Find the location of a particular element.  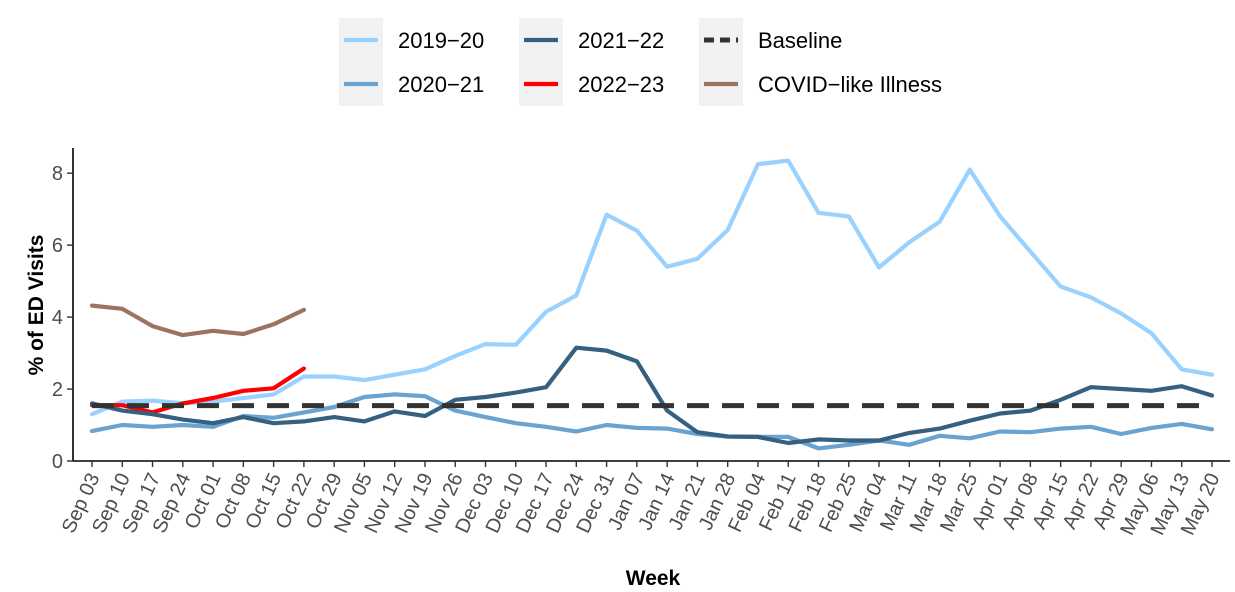

legend-label-covid-like-illness: COVID−like Illness is located at coordinates (850, 84).